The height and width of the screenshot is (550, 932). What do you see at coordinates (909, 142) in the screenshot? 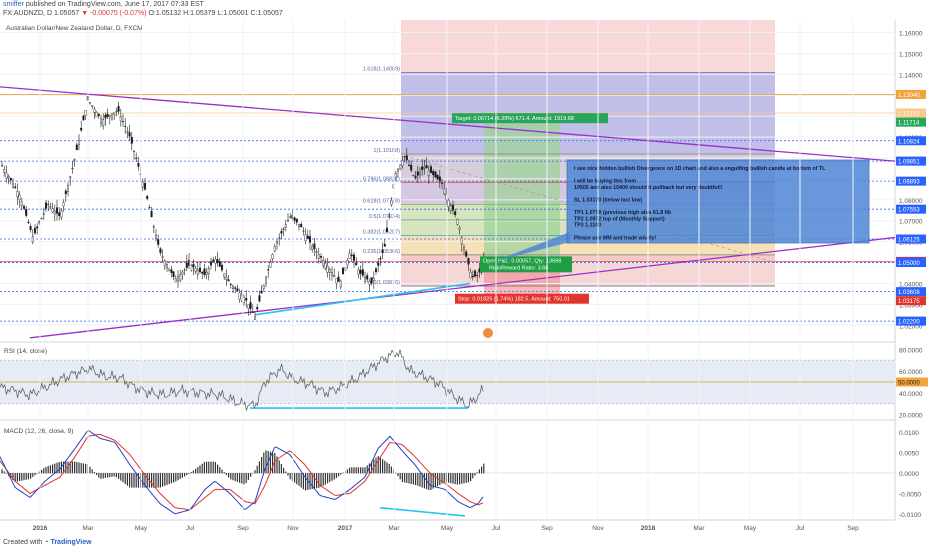
I see `price-badge: 1.10824` at bounding box center [909, 142].